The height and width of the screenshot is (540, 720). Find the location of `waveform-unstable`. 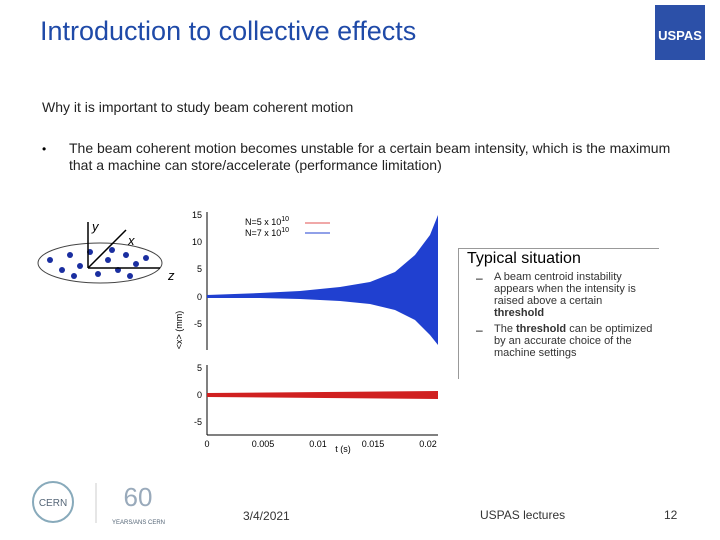

waveform-unstable is located at coordinates (322, 280).